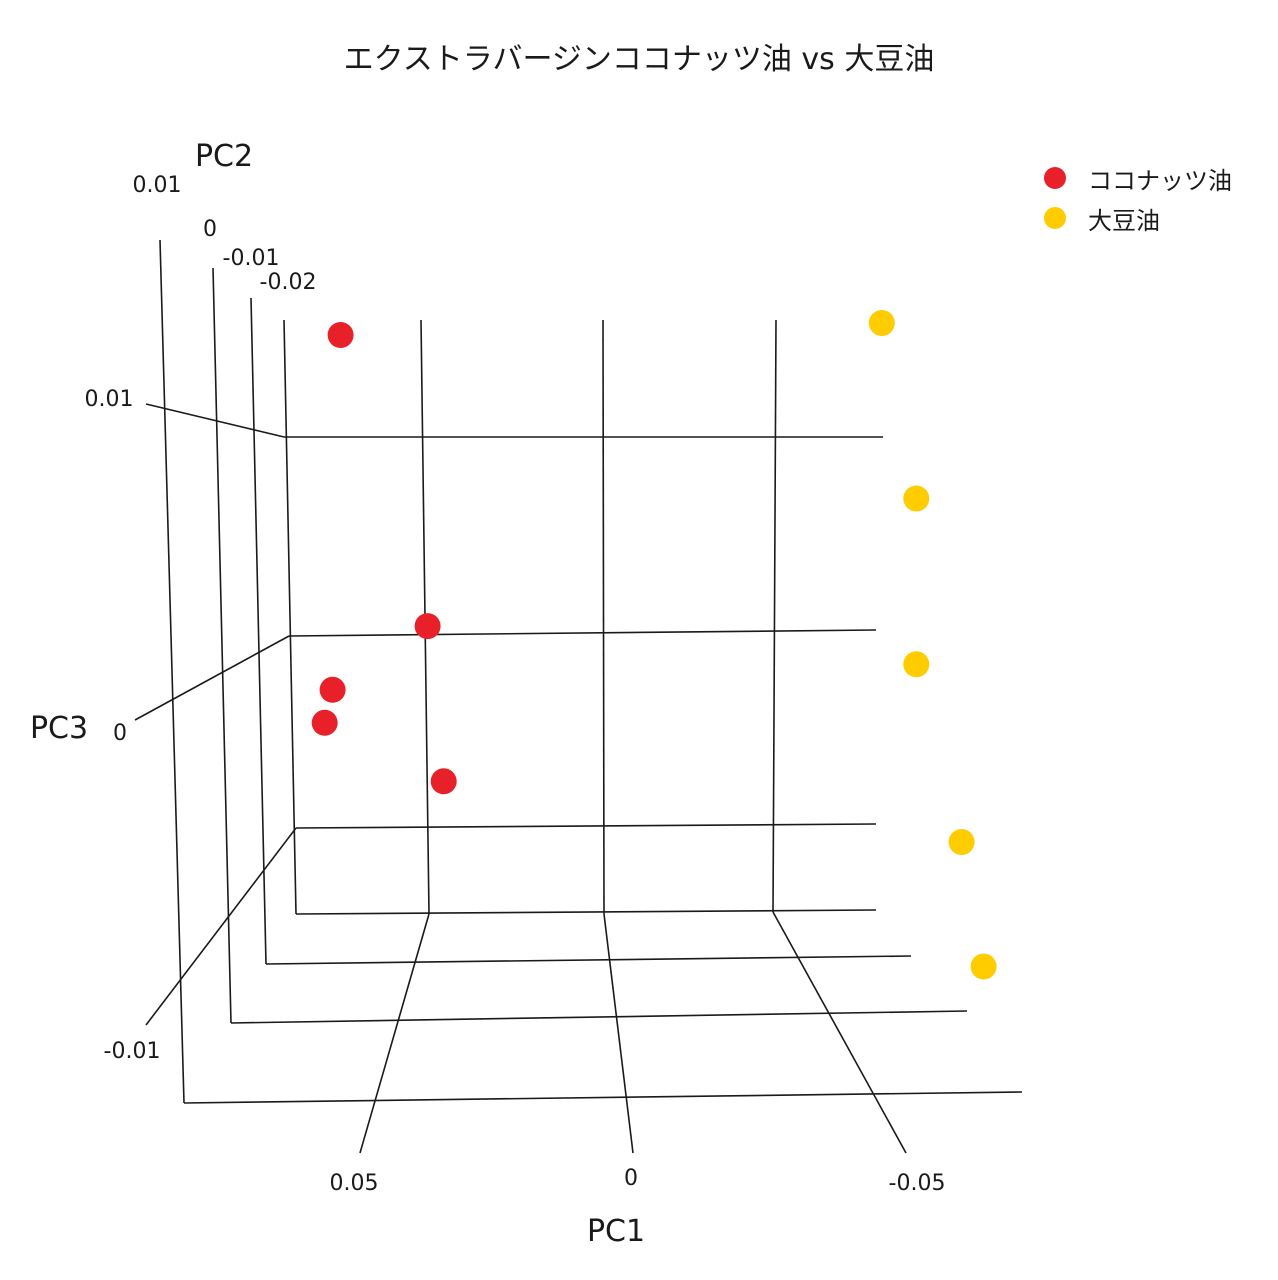 The image size is (1278, 1280). What do you see at coordinates (120, 733) in the screenshot?
I see `pc3-tick-label: 0` at bounding box center [120, 733].